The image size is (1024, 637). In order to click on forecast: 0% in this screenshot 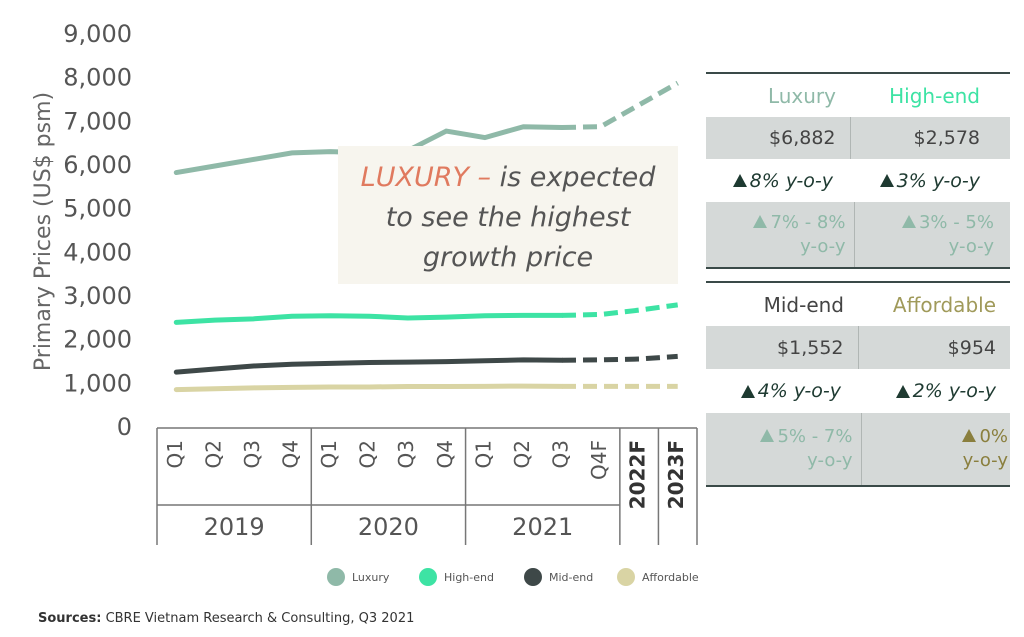, I will do `click(993, 436)`.